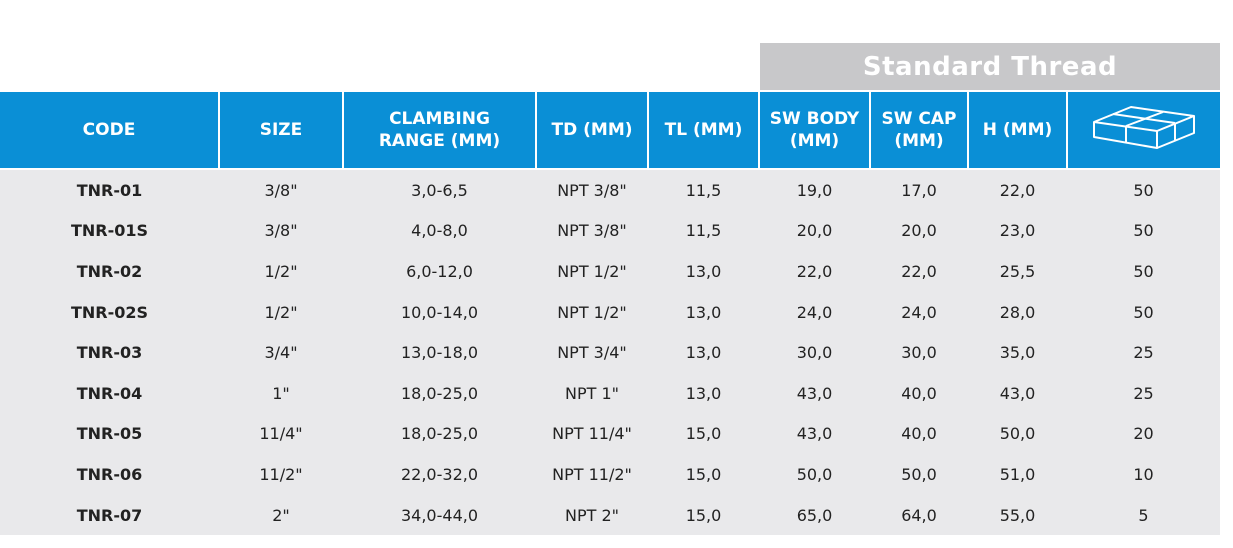 The width and height of the screenshot is (1233, 548). Describe the element at coordinates (439, 271) in the screenshot. I see `cell-clambing-range: 6,0-12,0` at that location.